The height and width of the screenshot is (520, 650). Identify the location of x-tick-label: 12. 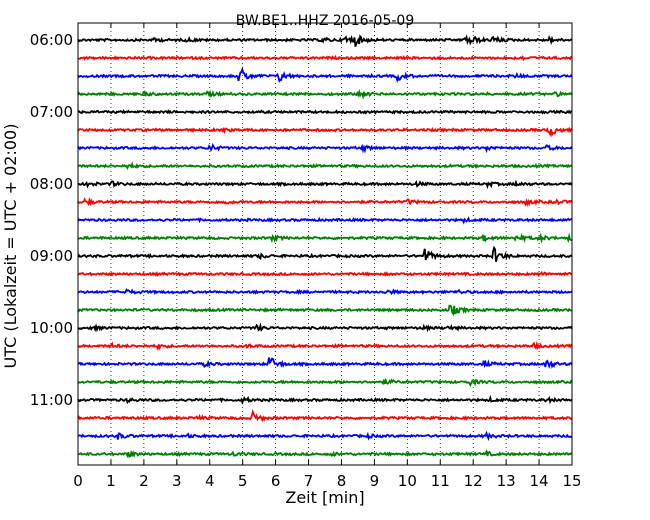
(473, 481).